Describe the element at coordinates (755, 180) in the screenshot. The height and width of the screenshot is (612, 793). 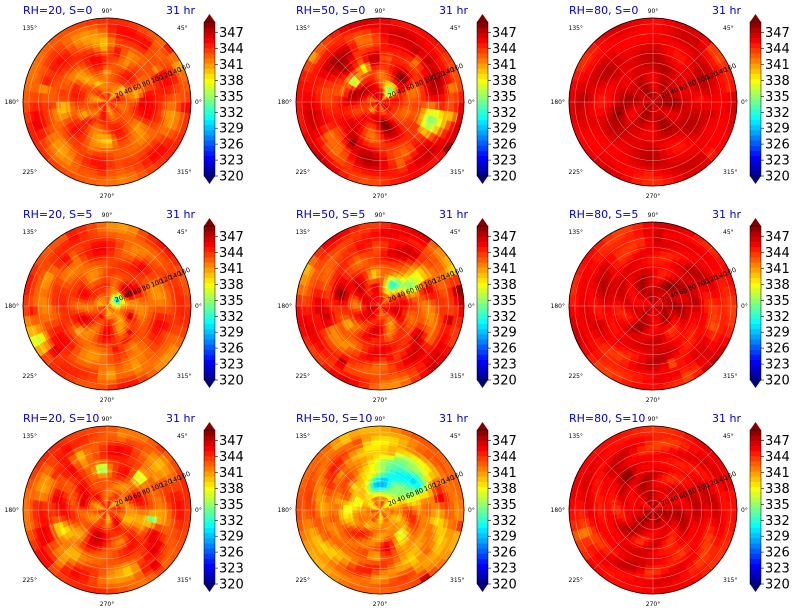
I see `colorbar-extend-min` at that location.